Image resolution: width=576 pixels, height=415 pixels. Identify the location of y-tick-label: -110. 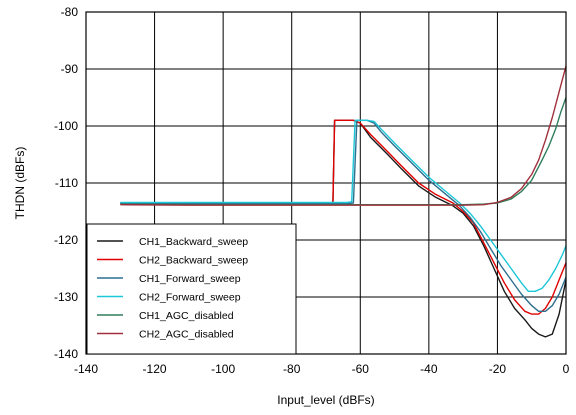
(66, 183).